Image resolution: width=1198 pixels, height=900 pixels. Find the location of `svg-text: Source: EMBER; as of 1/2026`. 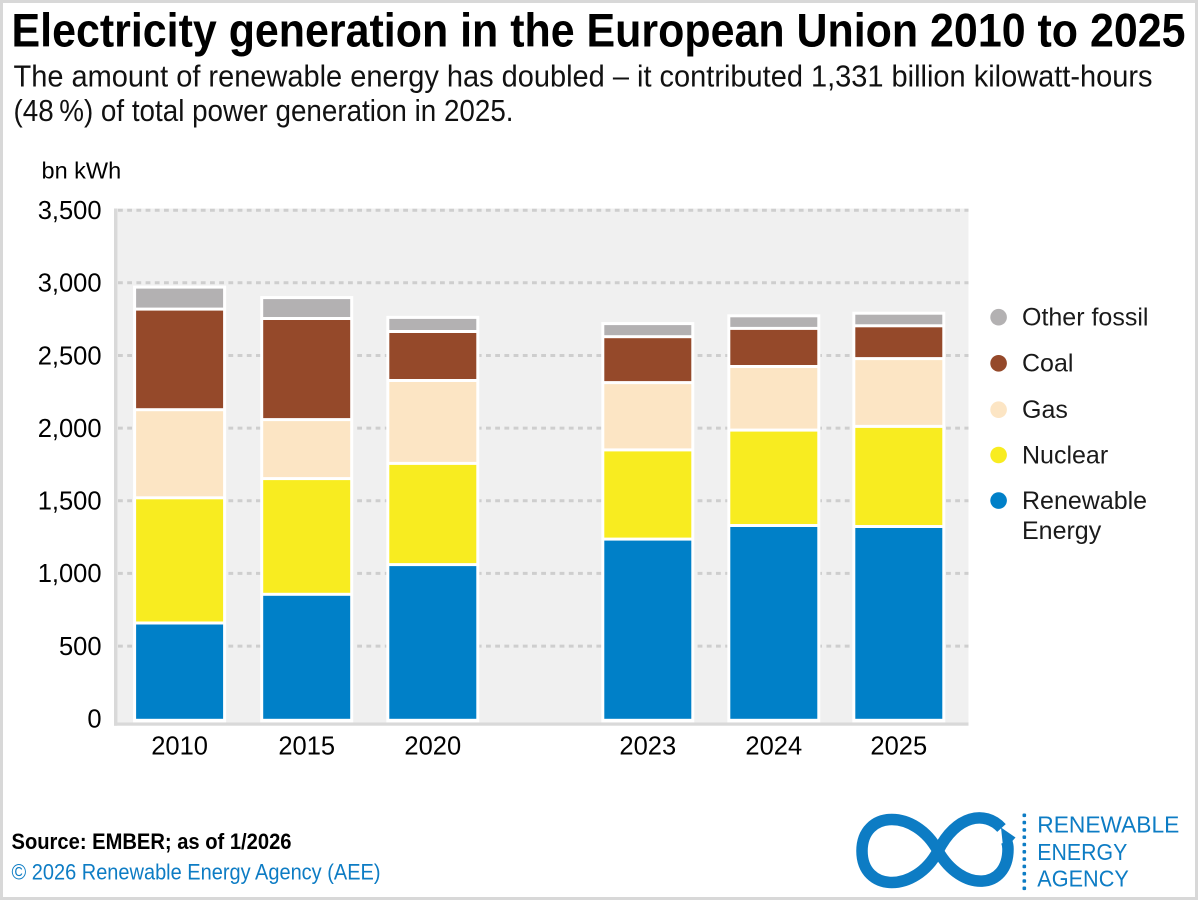

svg-text: Source: EMBER; as of 1/2026 is located at coordinates (152, 841).